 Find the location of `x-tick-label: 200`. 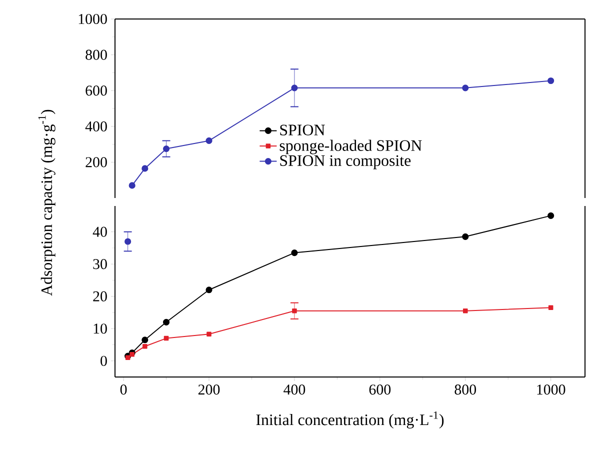

x-tick-label: 200 is located at coordinates (209, 389).